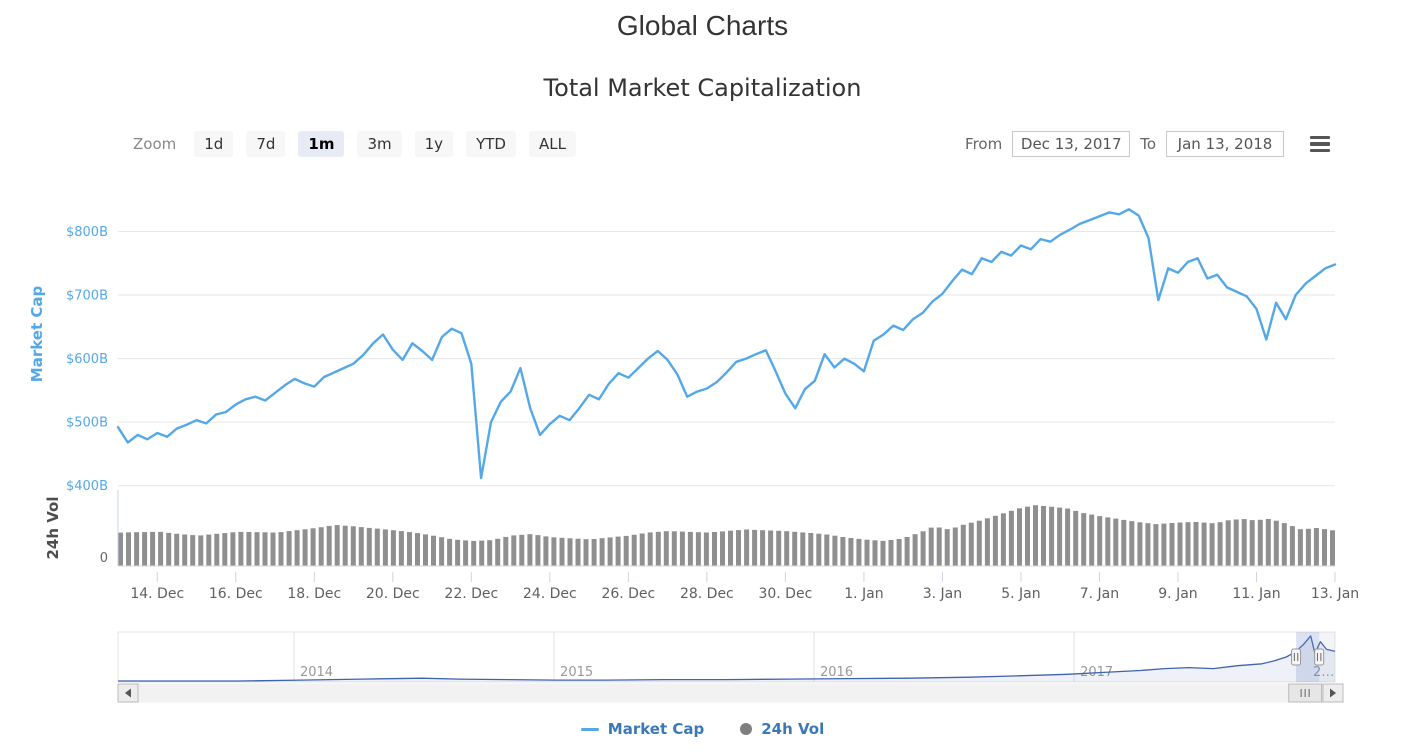 The height and width of the screenshot is (753, 1405). Describe the element at coordinates (702, 146) in the screenshot. I see `chart-controls: Zoom 1d 7d 1m 3m 1y YTD ALL From To` at that location.